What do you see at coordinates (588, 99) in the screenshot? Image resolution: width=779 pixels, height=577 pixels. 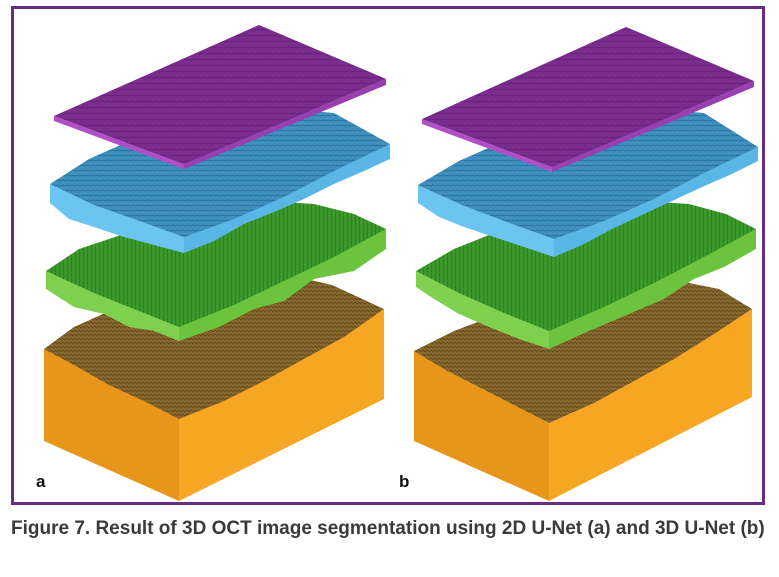 I see `panel-b-top-layer` at bounding box center [588, 99].